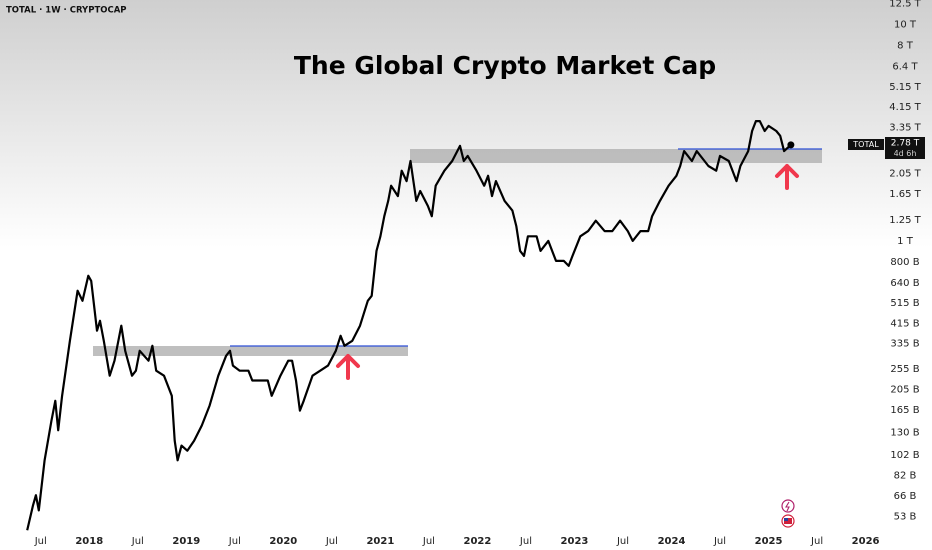  I want to click on event-icon-glyph, so click(787, 506).